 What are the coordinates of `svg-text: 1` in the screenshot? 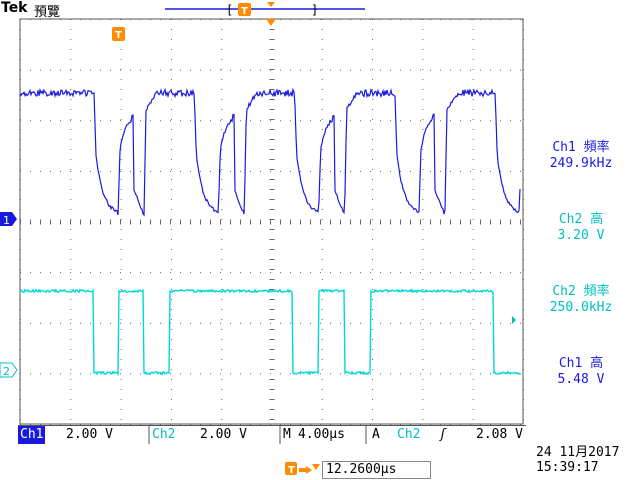 It's located at (6, 220).